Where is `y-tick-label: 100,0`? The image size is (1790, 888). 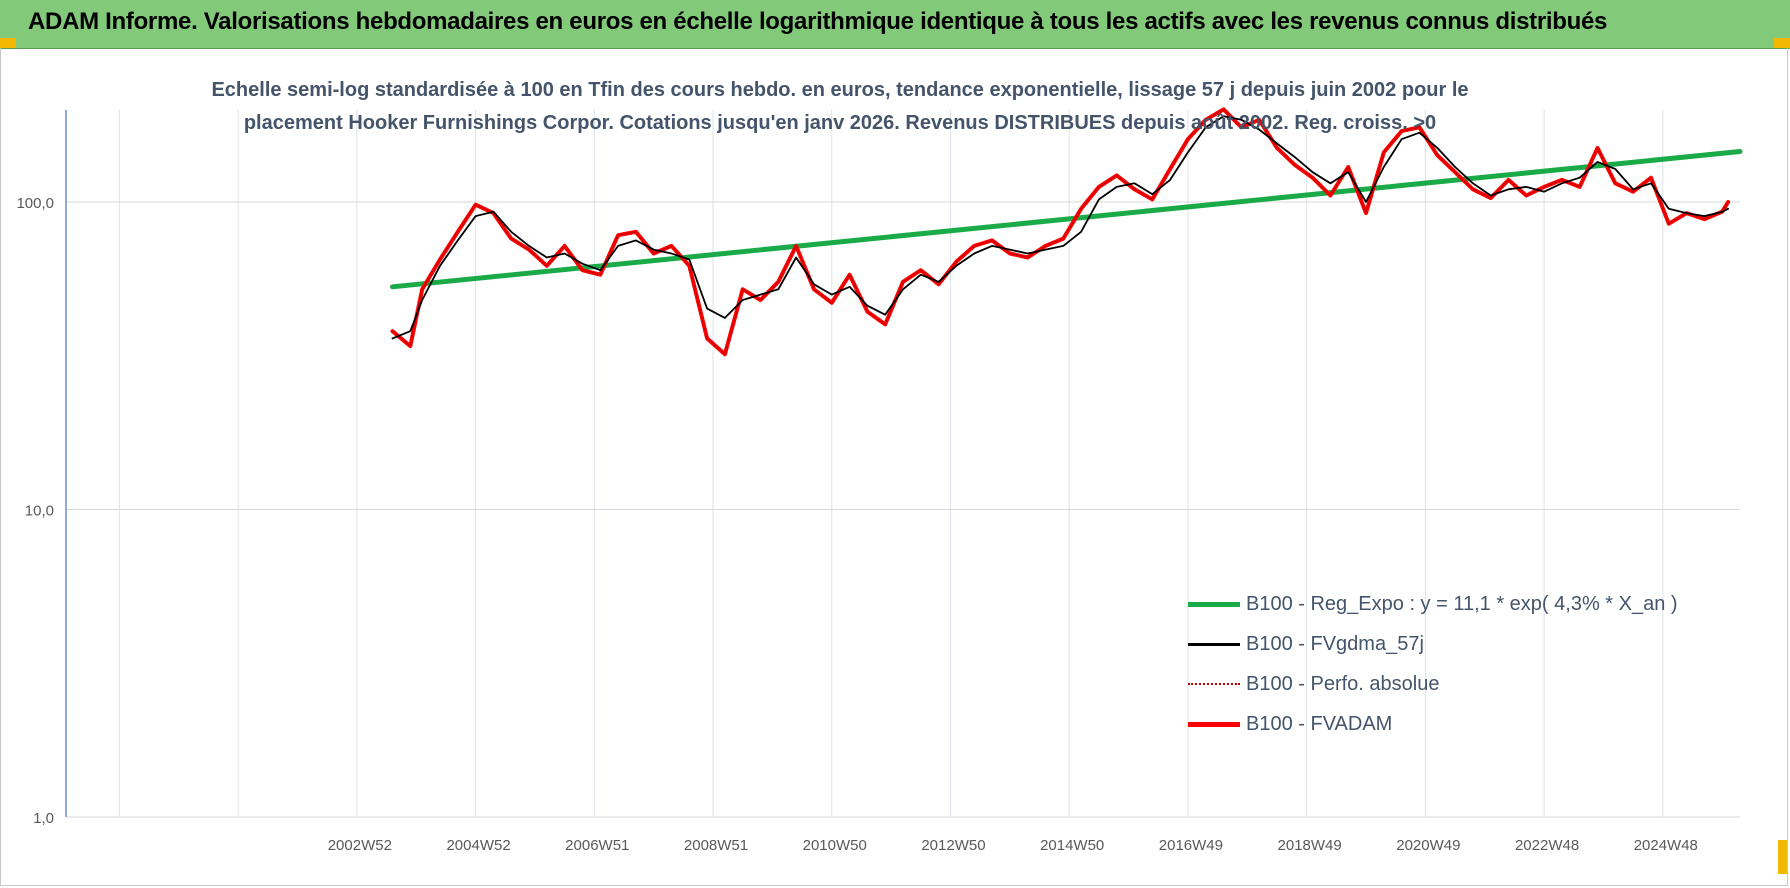
y-tick-label: 100,0 is located at coordinates (35, 203).